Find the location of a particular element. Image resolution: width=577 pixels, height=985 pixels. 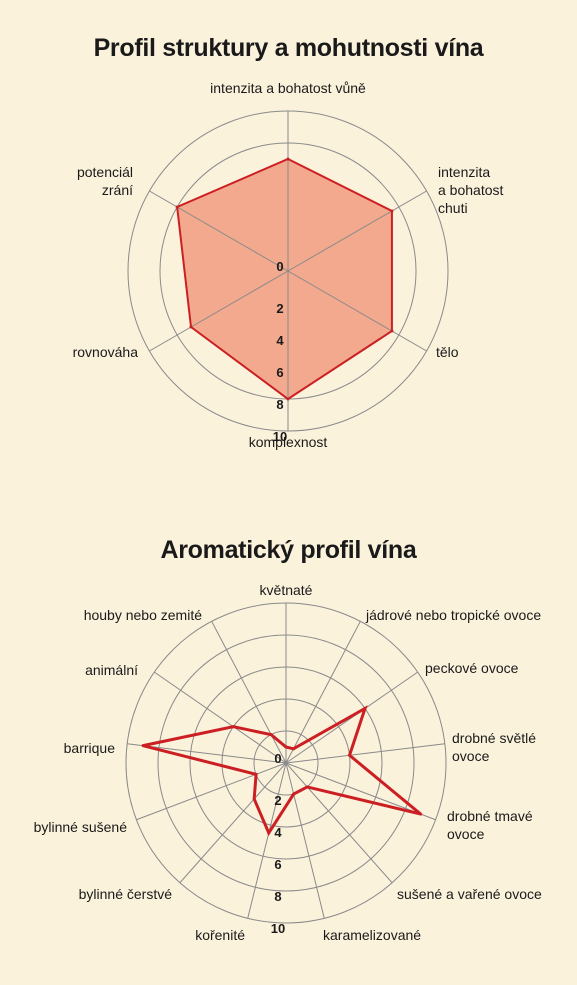

axis-label: květnaté is located at coordinates (286, 590).